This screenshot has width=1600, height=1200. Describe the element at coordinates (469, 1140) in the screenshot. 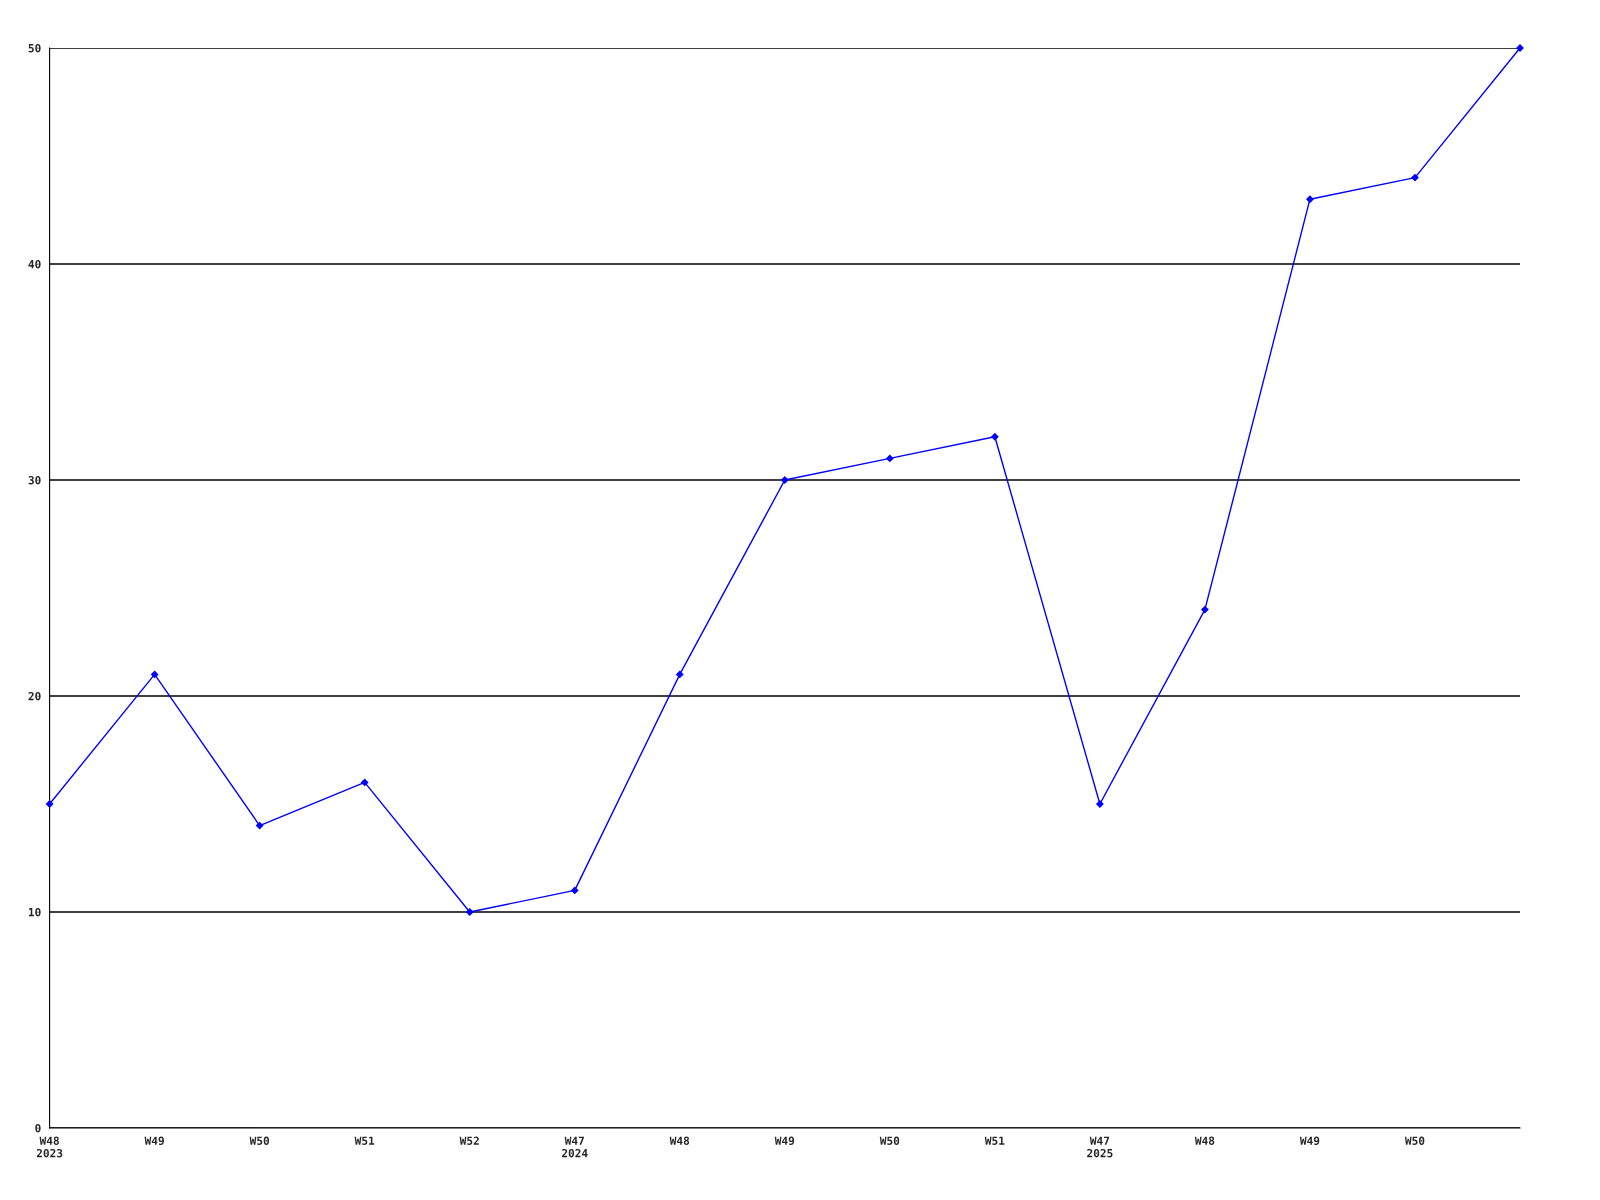

I see `x-tick-label: W52` at that location.